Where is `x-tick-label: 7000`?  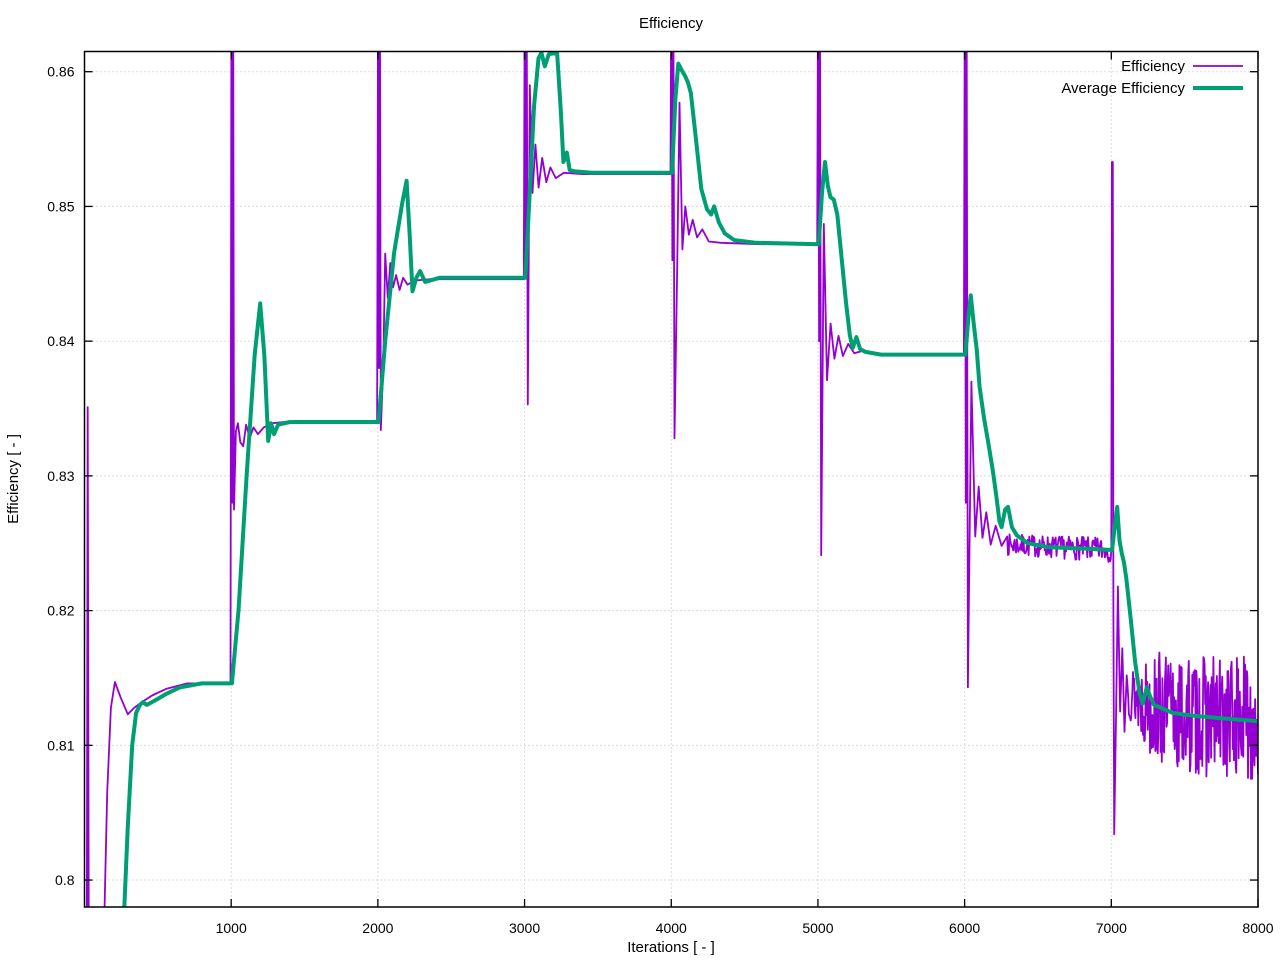 x-tick-label: 7000 is located at coordinates (1111, 928).